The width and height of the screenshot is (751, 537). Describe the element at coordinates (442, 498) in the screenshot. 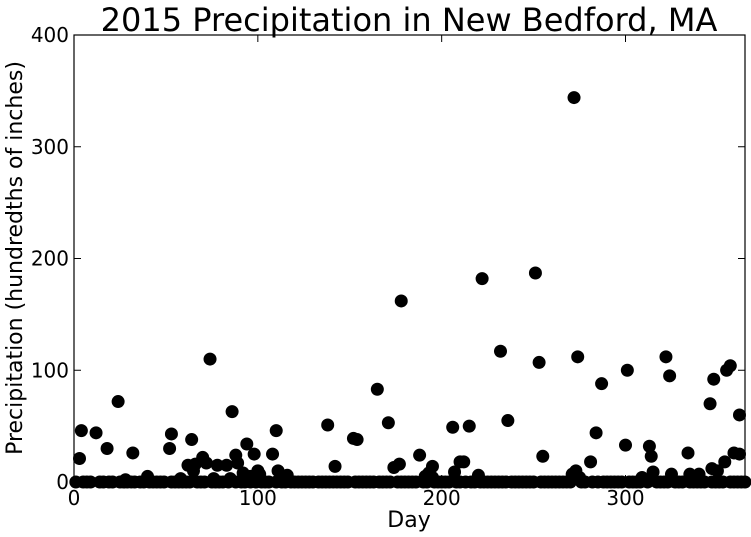

I see `x-tick-label: 200` at that location.